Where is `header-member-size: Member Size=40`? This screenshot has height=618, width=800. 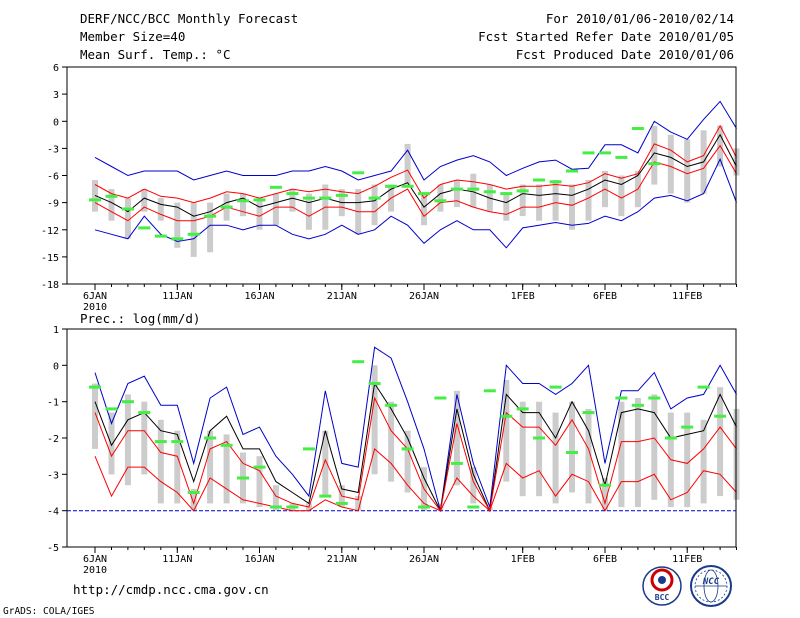
header-member-size: Member Size=40 is located at coordinates (132, 36).